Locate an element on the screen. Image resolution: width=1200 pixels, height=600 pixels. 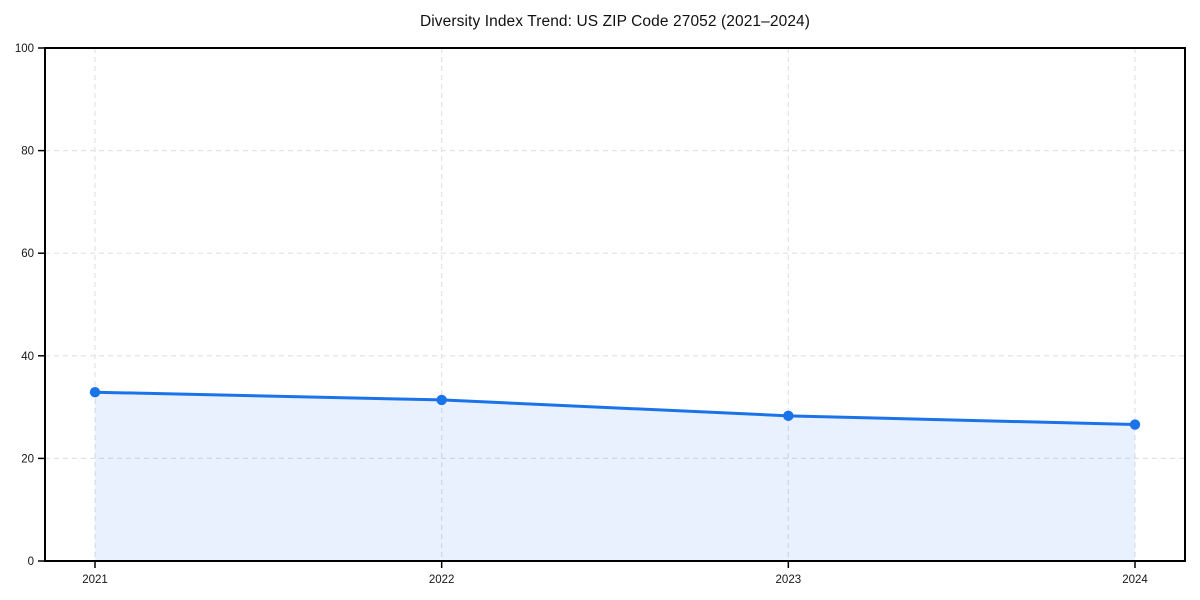
y-tick-label: 40 is located at coordinates (27, 357).